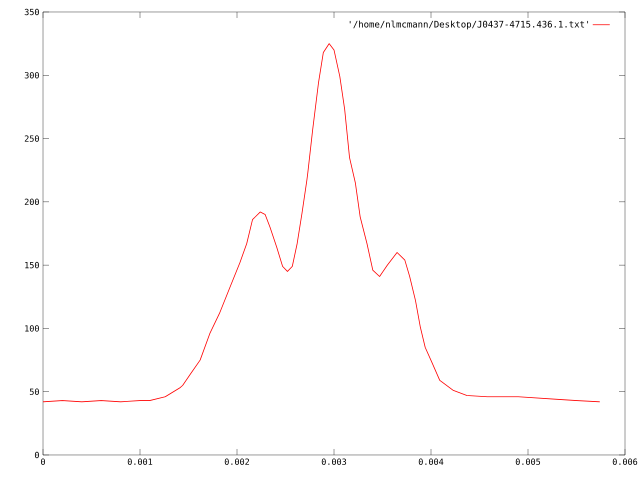  Describe the element at coordinates (43, 461) in the screenshot. I see `x-tick-label: 0` at that location.